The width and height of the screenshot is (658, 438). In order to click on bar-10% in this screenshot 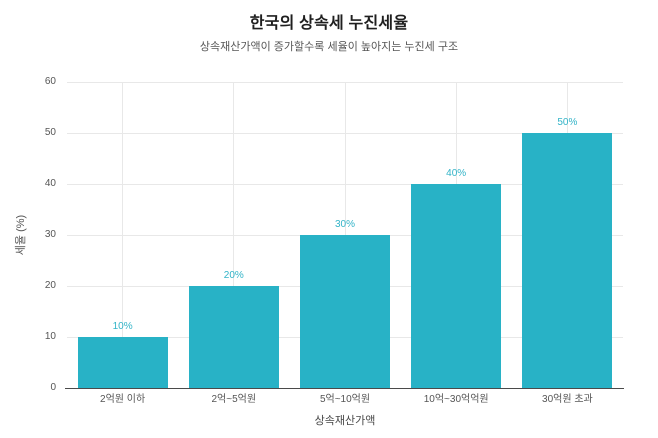, I will do `click(122, 362)`.